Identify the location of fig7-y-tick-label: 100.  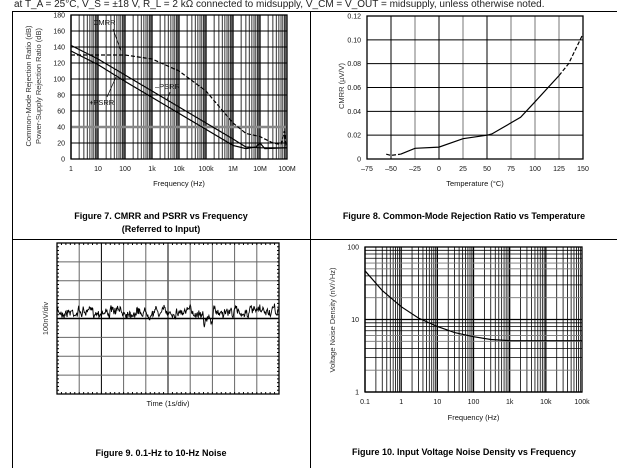
(59, 80).